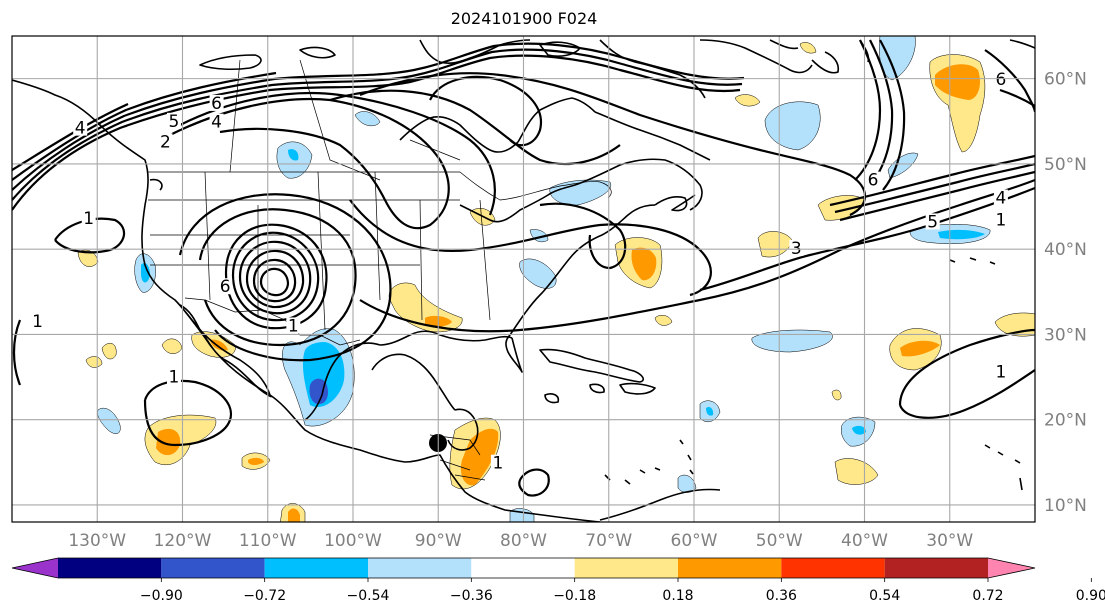 This screenshot has height=615, width=1105. I want to click on colorbar-tick-label: 0.72, so click(987, 596).